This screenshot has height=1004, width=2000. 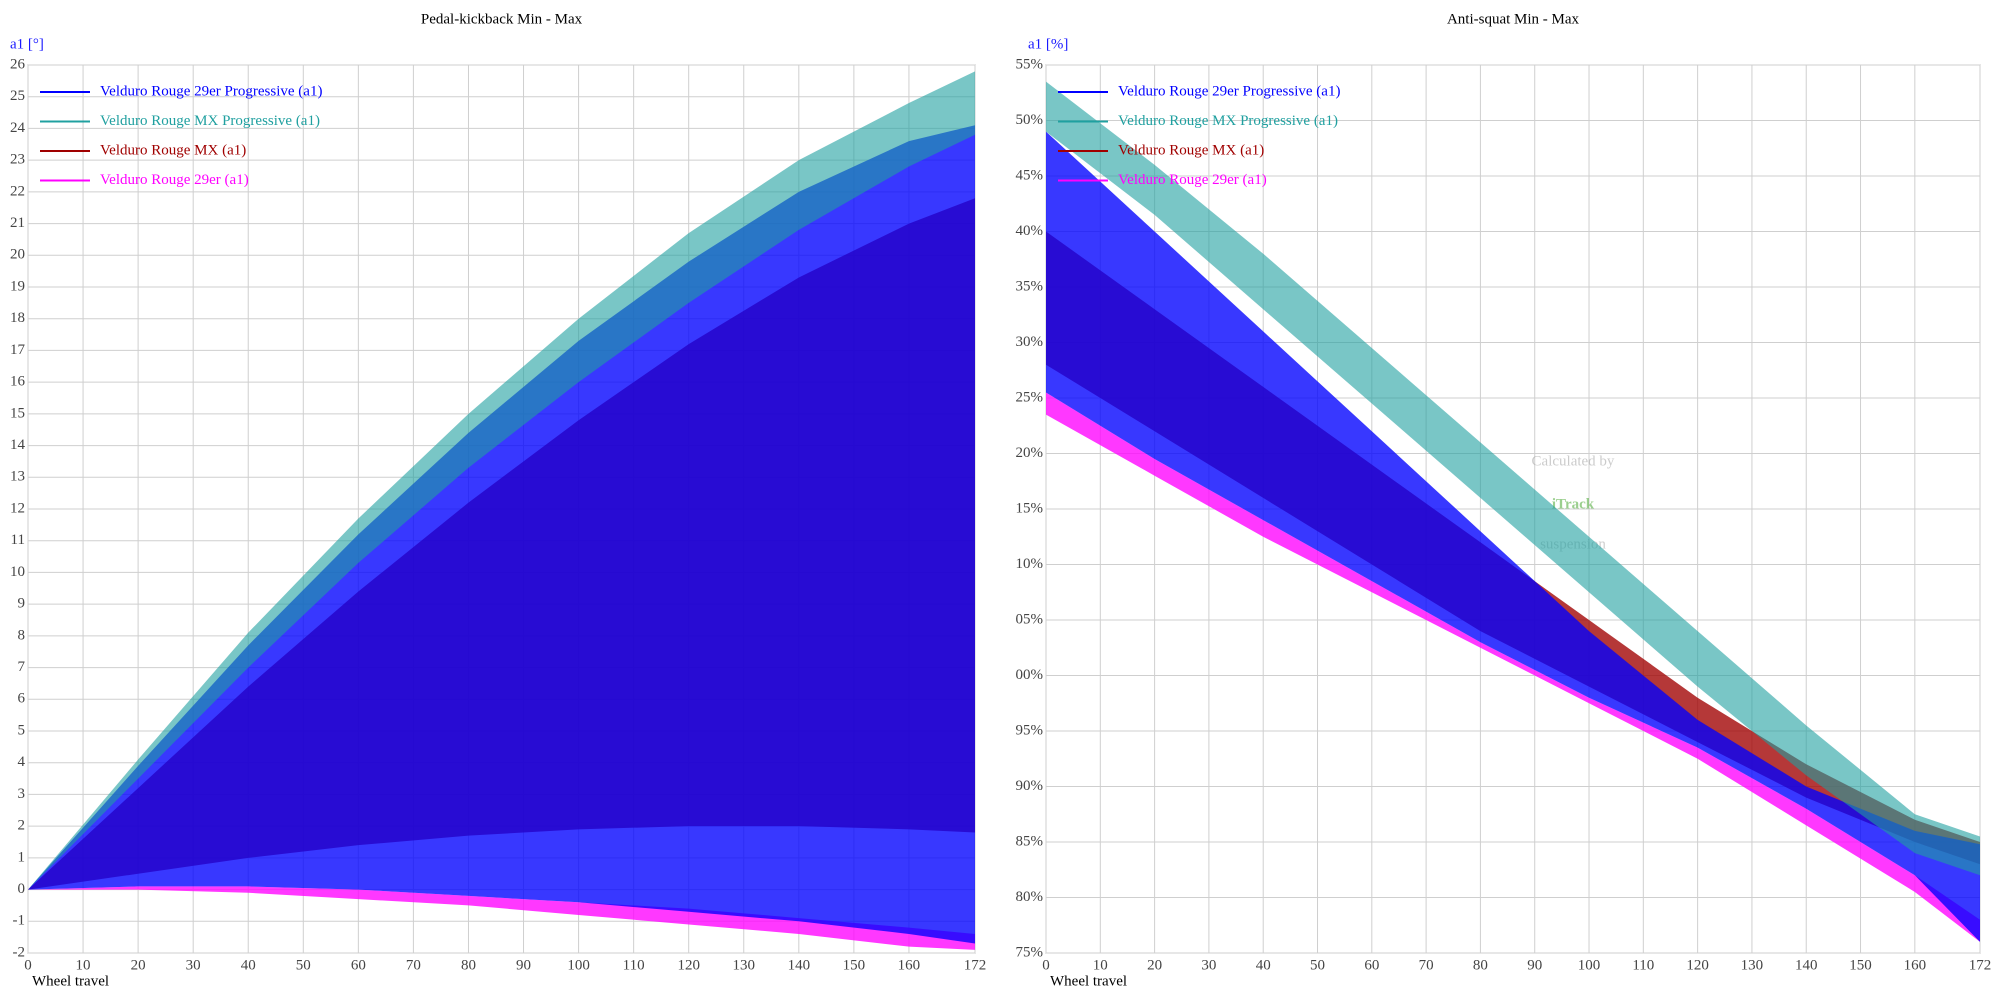 I want to click on chart-title: Anti-squat Min - Max, so click(x=1513, y=19).